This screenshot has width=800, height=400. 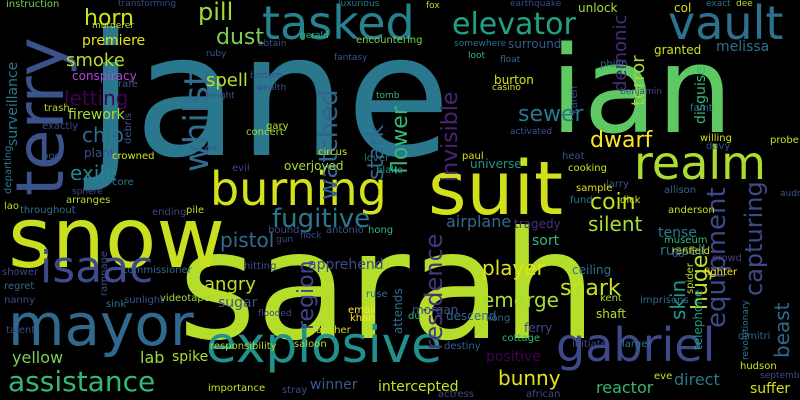 I want to click on word-encountering: encountering, so click(x=389, y=40).